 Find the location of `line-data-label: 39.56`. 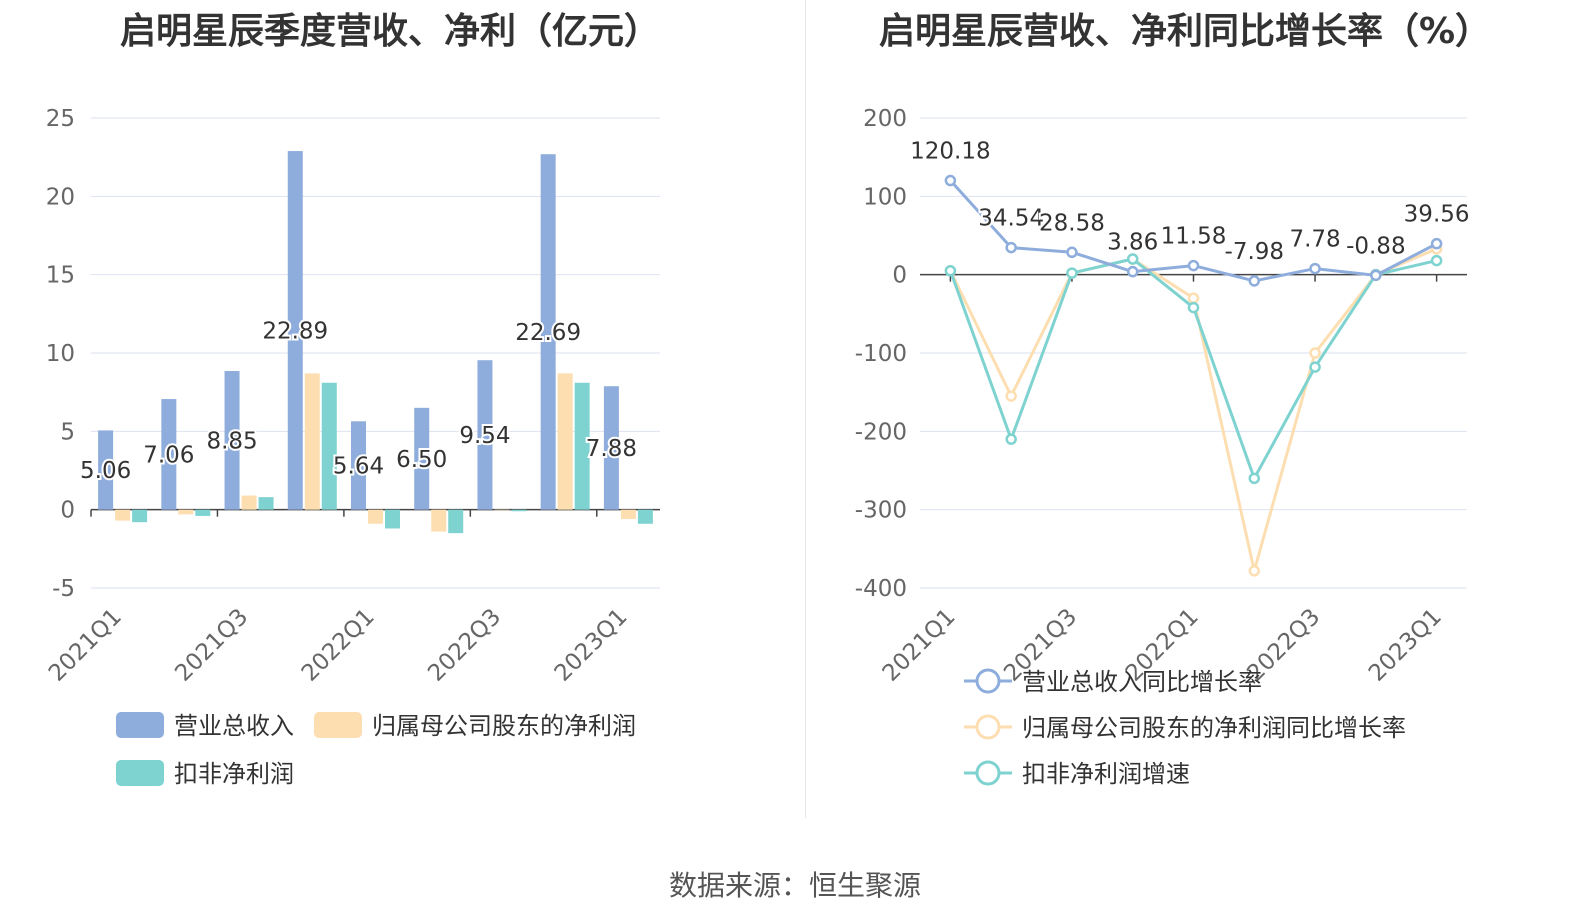

line-data-label: 39.56 is located at coordinates (1437, 215).